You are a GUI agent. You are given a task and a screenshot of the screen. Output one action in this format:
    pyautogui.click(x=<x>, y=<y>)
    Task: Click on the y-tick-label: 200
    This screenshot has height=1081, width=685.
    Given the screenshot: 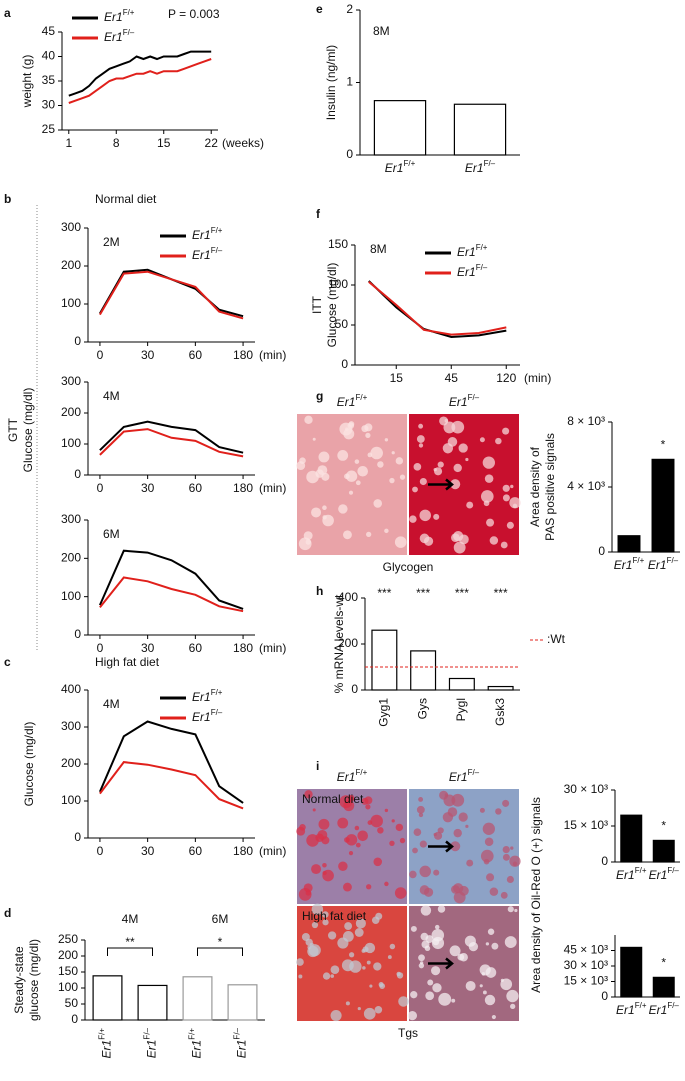 What is the action you would take?
    pyautogui.click(x=71, y=412)
    